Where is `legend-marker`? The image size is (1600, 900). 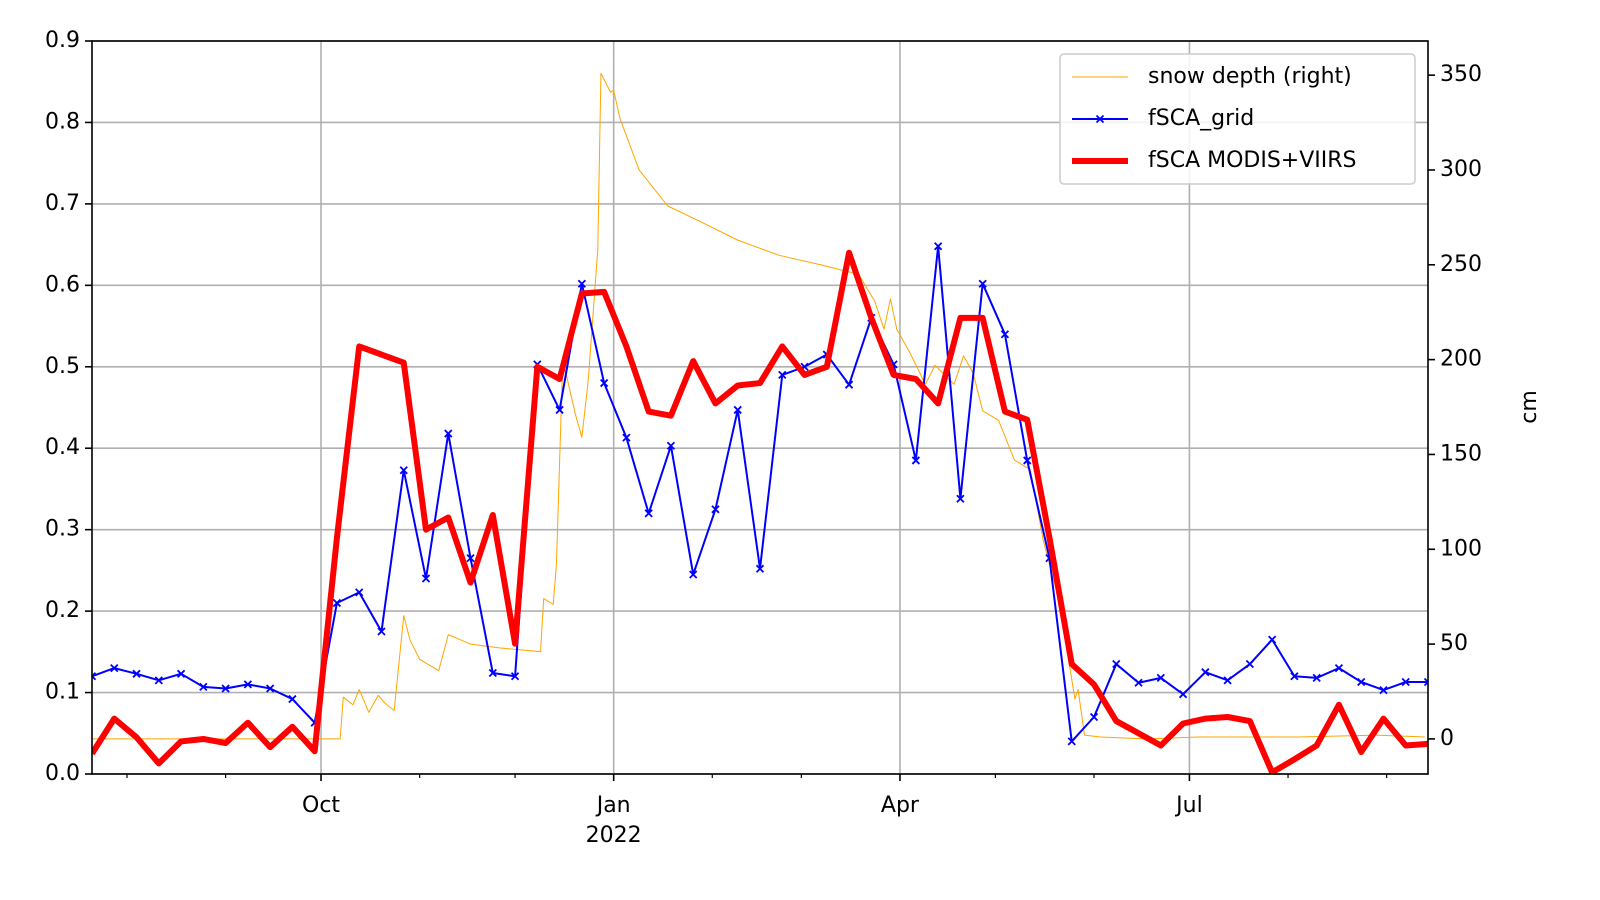
legend-marker is located at coordinates (1100, 119).